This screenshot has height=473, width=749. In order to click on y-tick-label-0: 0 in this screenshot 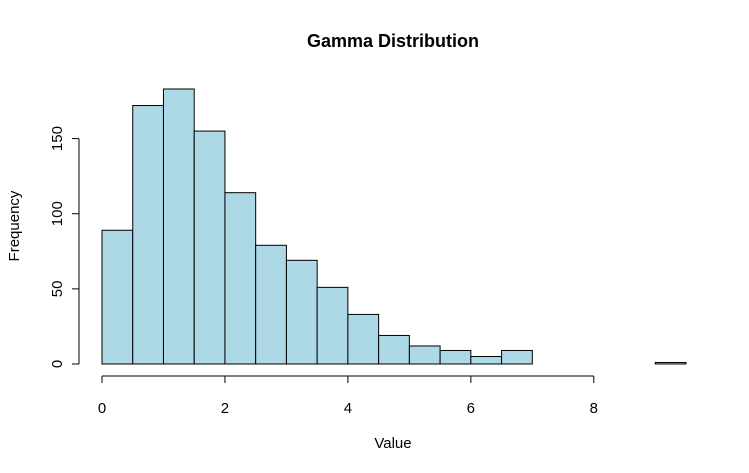, I will do `click(57, 364)`.